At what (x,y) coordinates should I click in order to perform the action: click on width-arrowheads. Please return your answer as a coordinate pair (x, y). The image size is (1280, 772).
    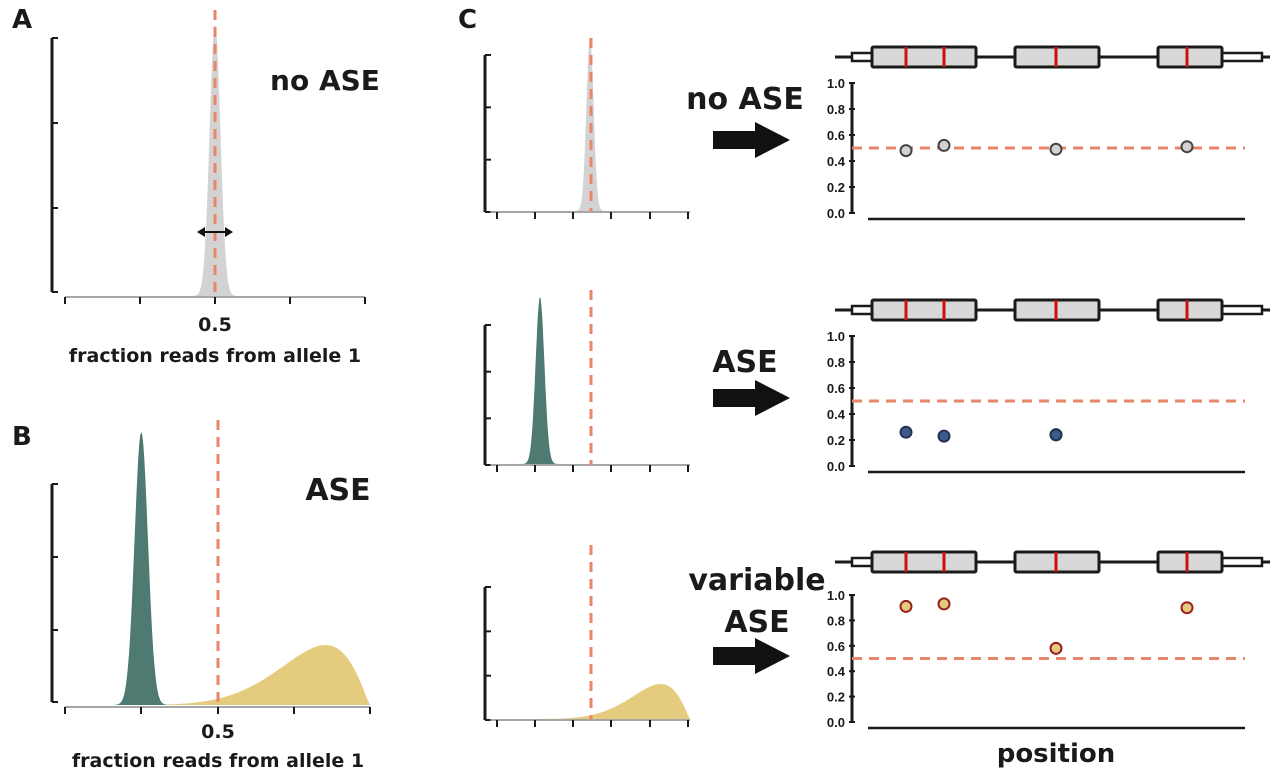
    Looking at the image, I should click on (215, 232).